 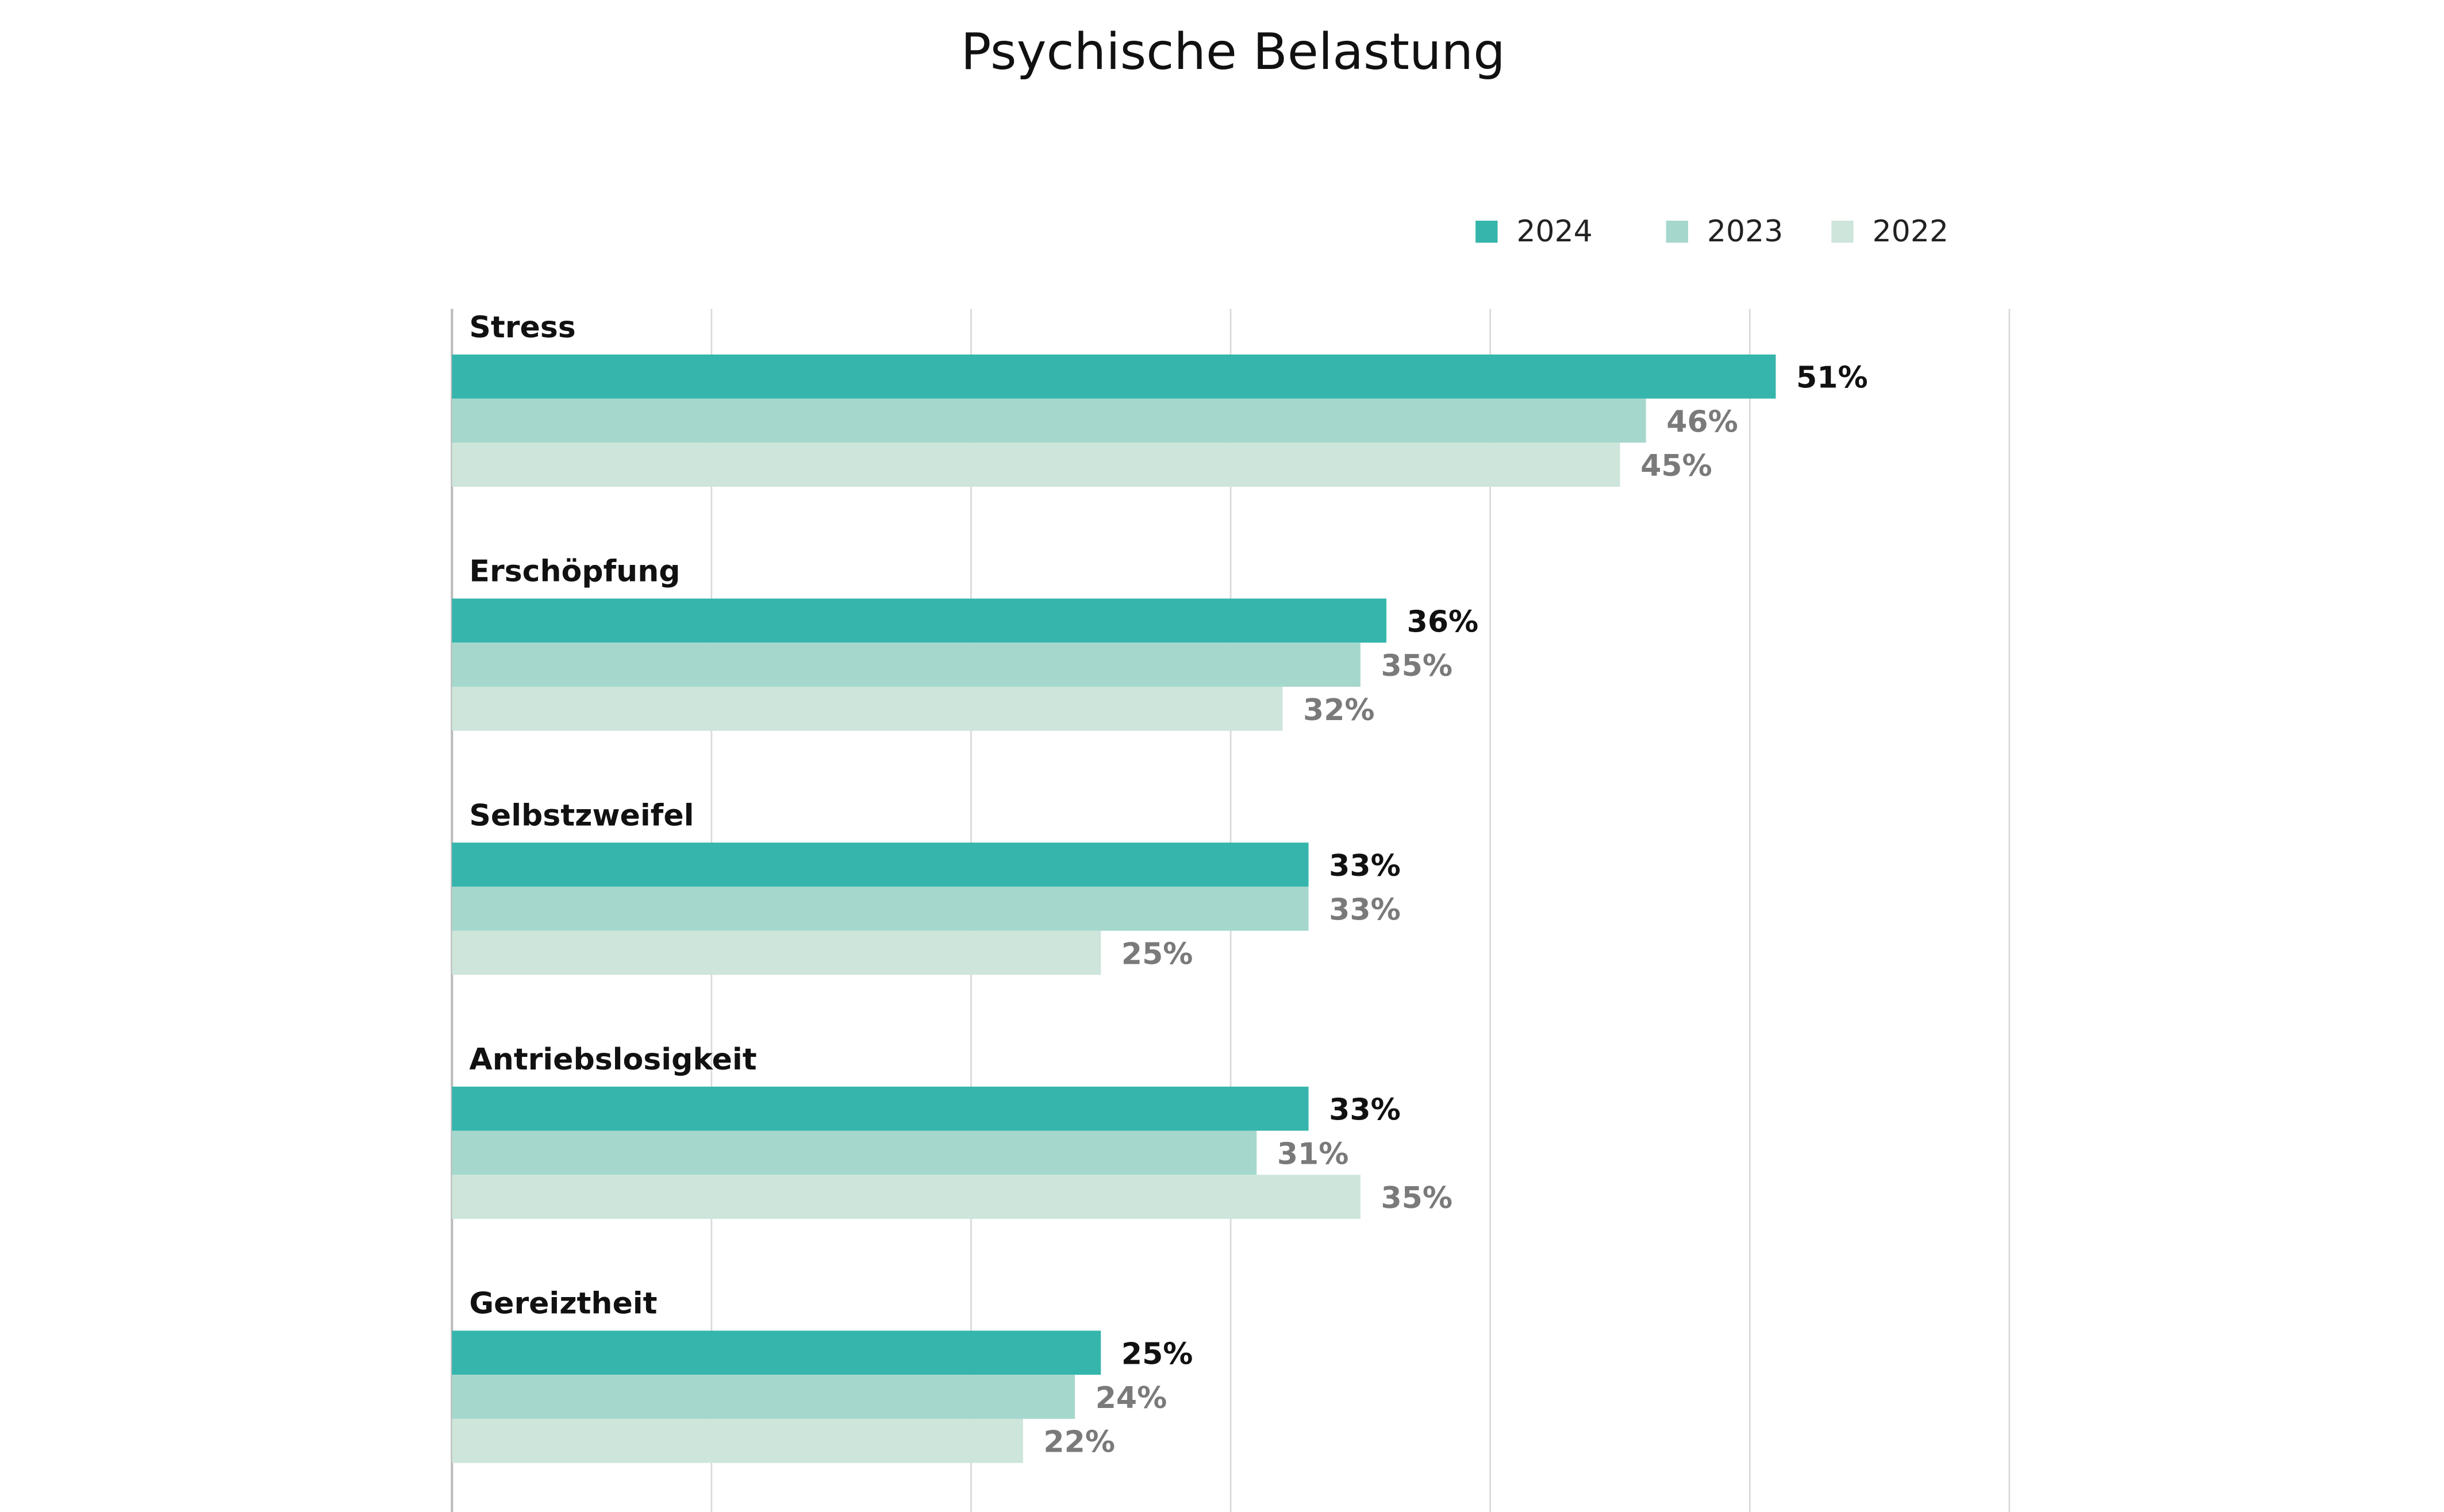 I want to click on value-label: 32%, so click(x=1339, y=711).